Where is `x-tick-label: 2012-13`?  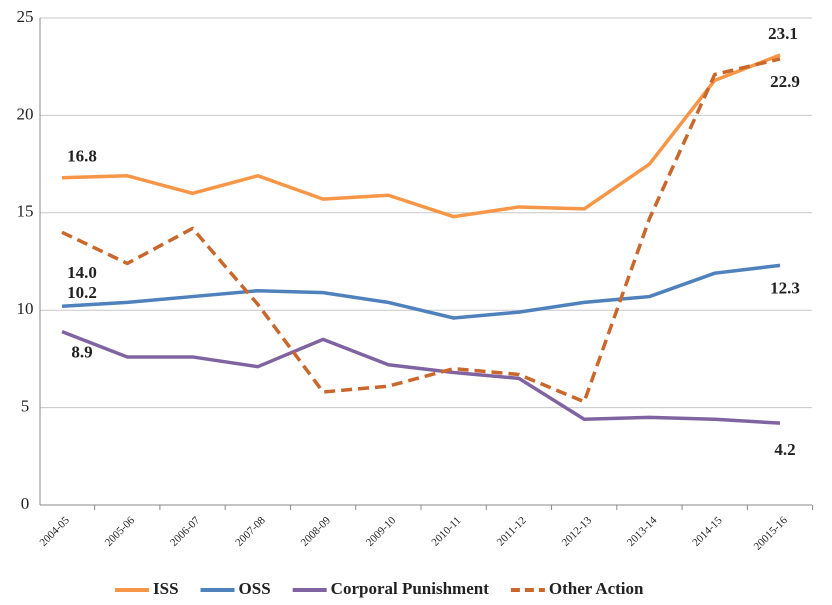
x-tick-label: 2012-13 is located at coordinates (577, 531).